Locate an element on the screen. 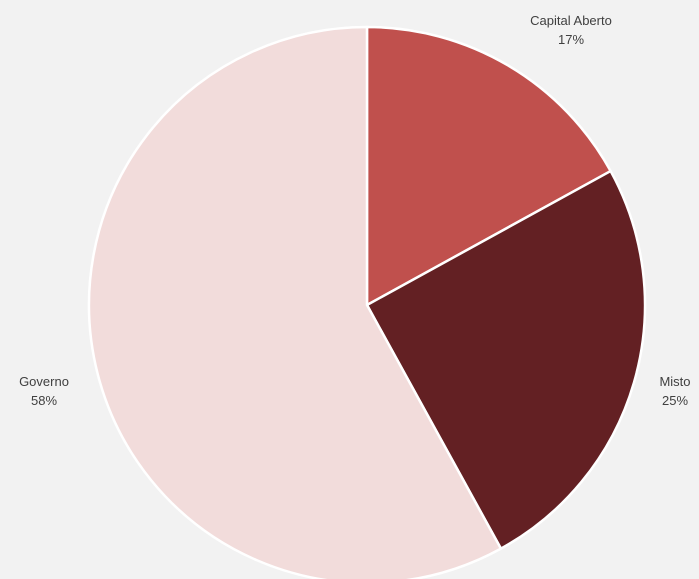  slice-label-governo: Governo is located at coordinates (44, 381).